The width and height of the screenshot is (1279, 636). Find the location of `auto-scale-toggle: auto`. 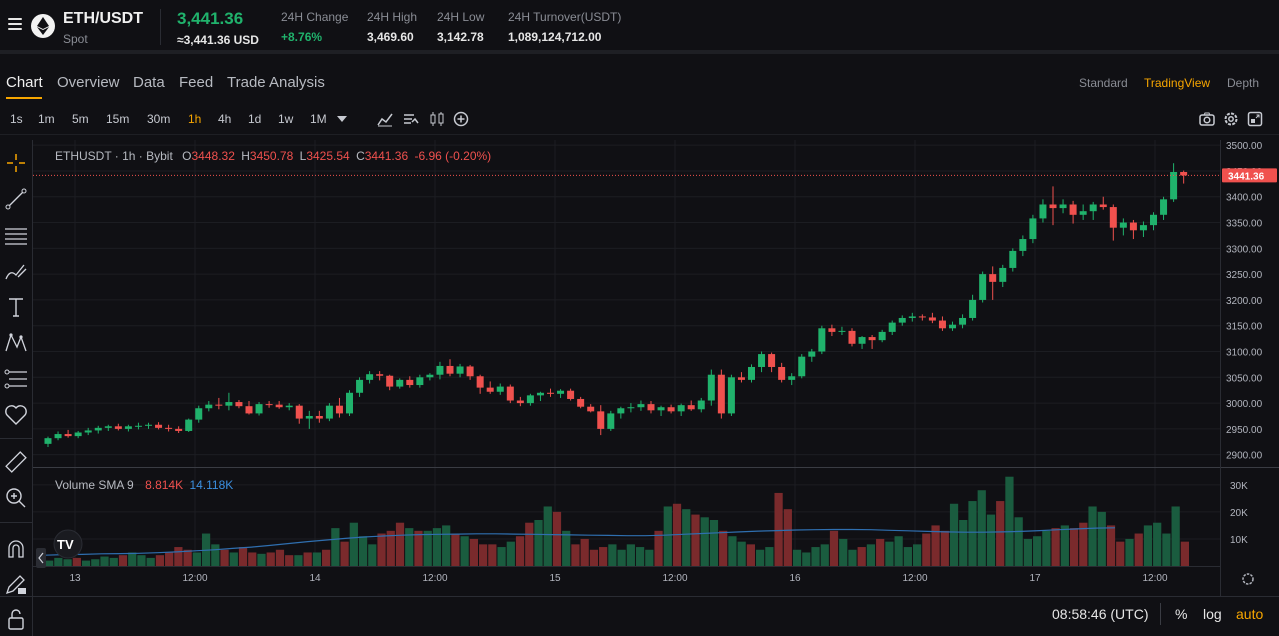

auto-scale-toggle: auto is located at coordinates (1250, 614).